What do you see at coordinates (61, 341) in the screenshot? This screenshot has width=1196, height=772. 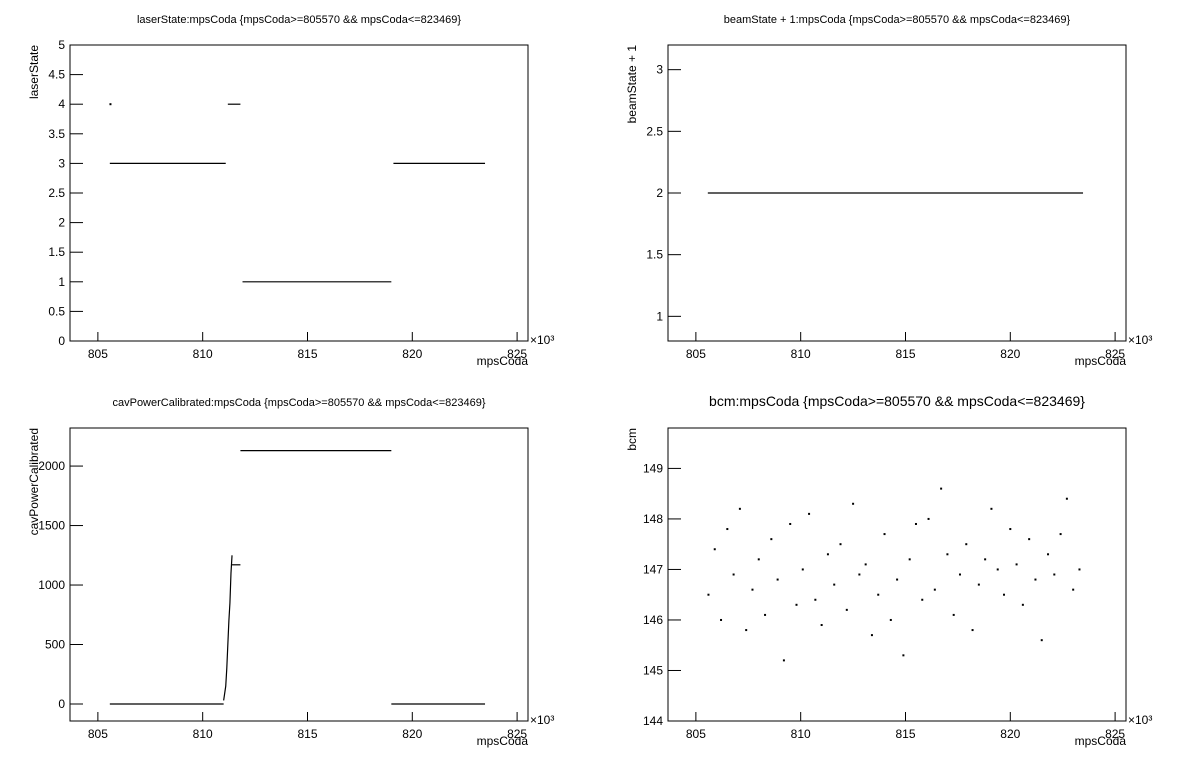 I see `y-tick-label: 0` at bounding box center [61, 341].